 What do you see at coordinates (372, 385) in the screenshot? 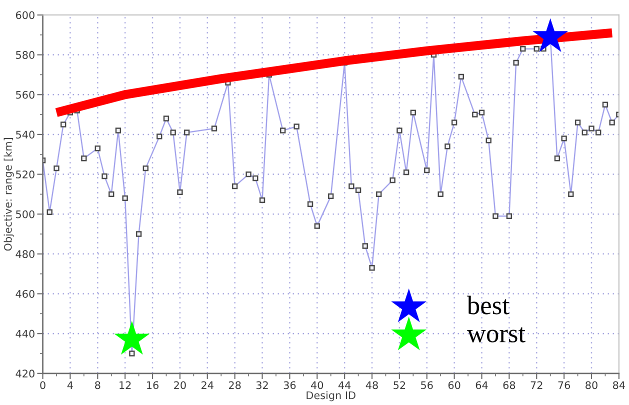
I see `x-tick-label: 48` at bounding box center [372, 385].